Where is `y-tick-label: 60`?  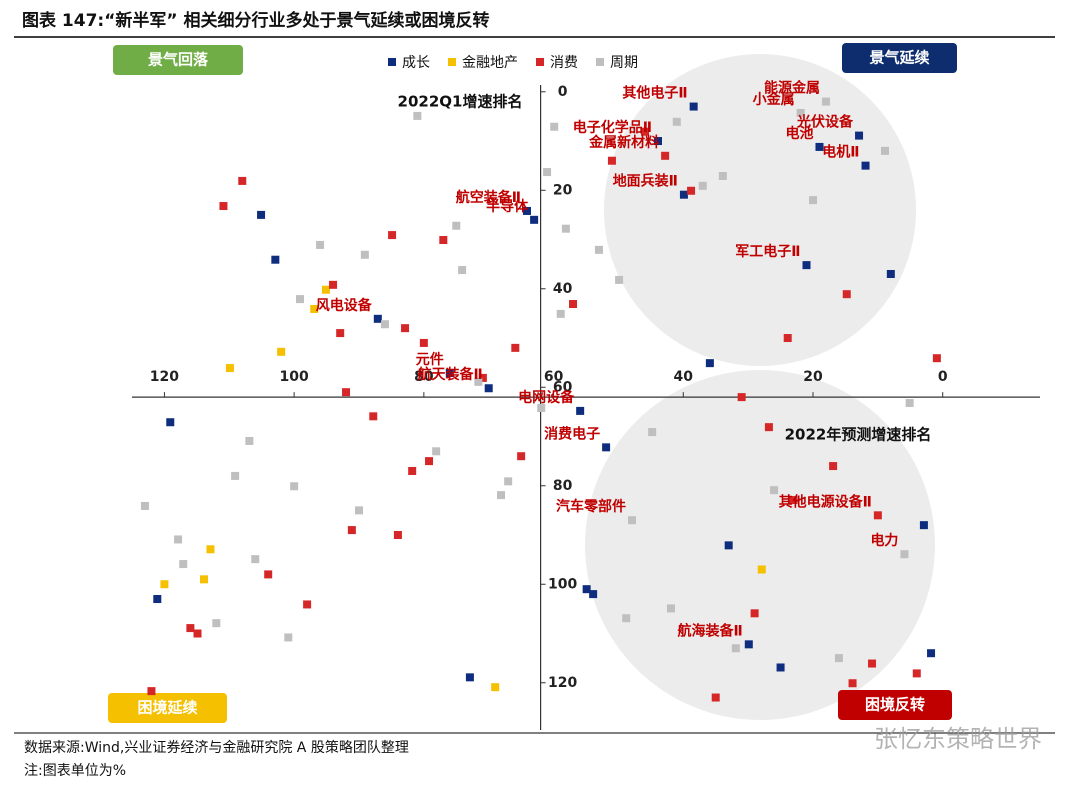 y-tick-label: 60 is located at coordinates (563, 387).